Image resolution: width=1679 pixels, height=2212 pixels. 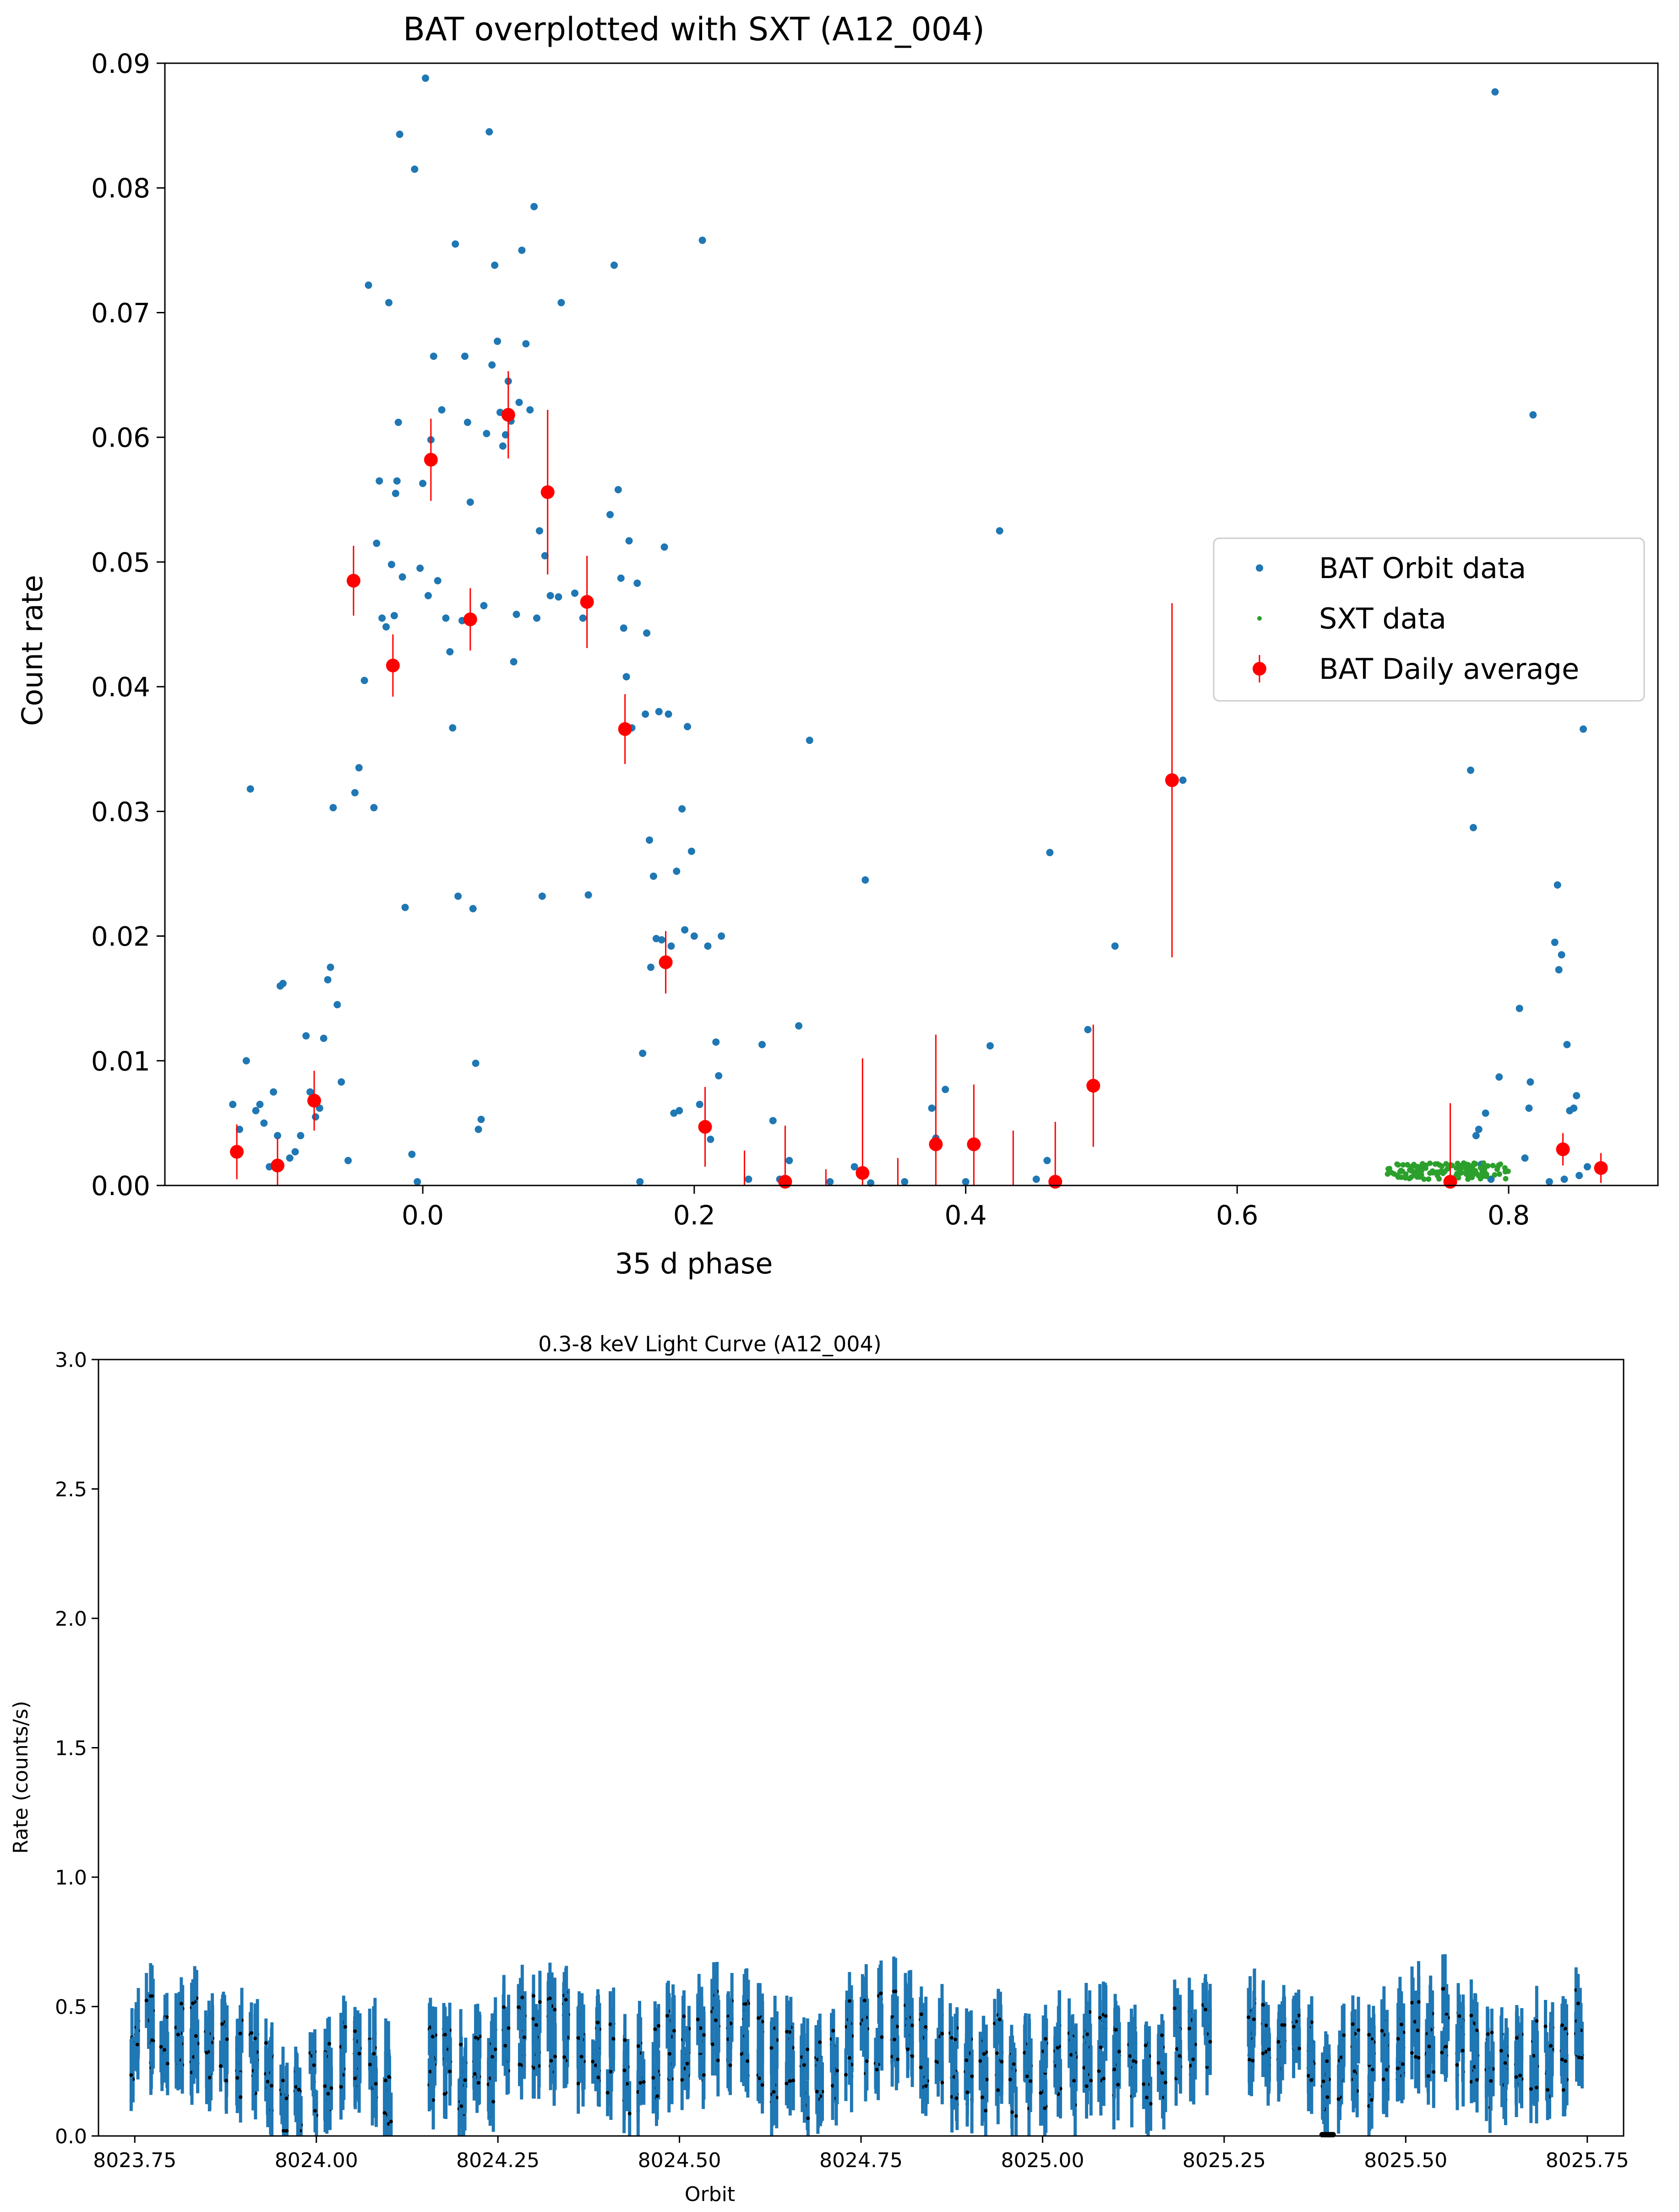 I want to click on legend-label-sxt: SXT data, so click(x=1382, y=618).